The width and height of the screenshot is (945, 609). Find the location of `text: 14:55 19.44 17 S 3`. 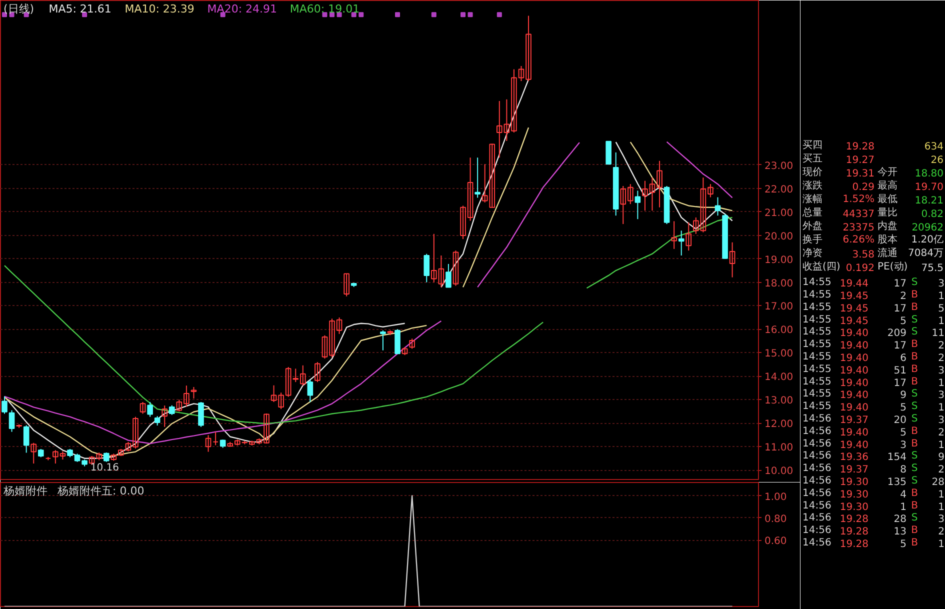

text: 14:55 19.44 17 S 3 is located at coordinates (873, 283).